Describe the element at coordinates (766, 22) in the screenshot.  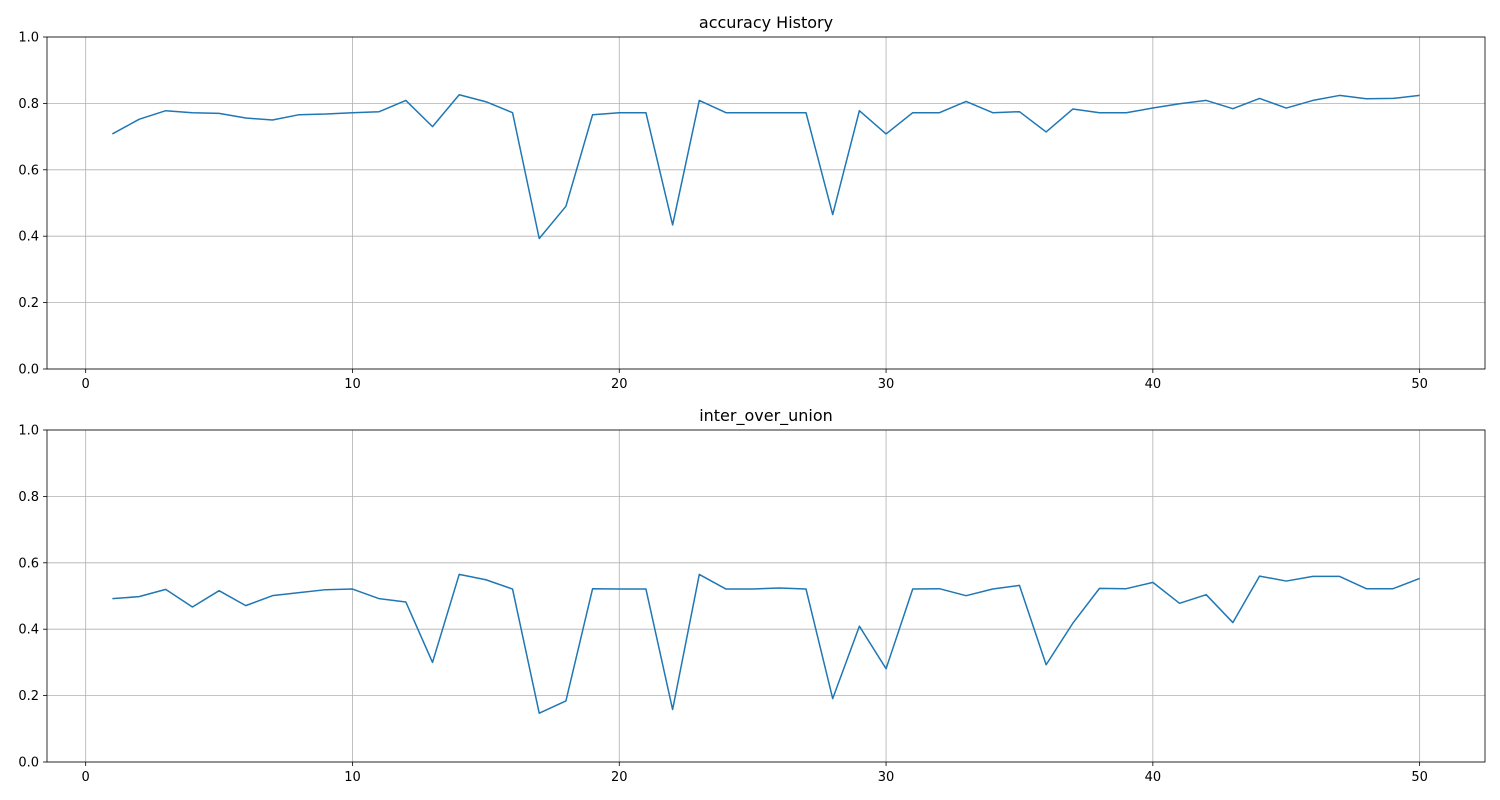
I see `chart-title: accuracy History` at that location.